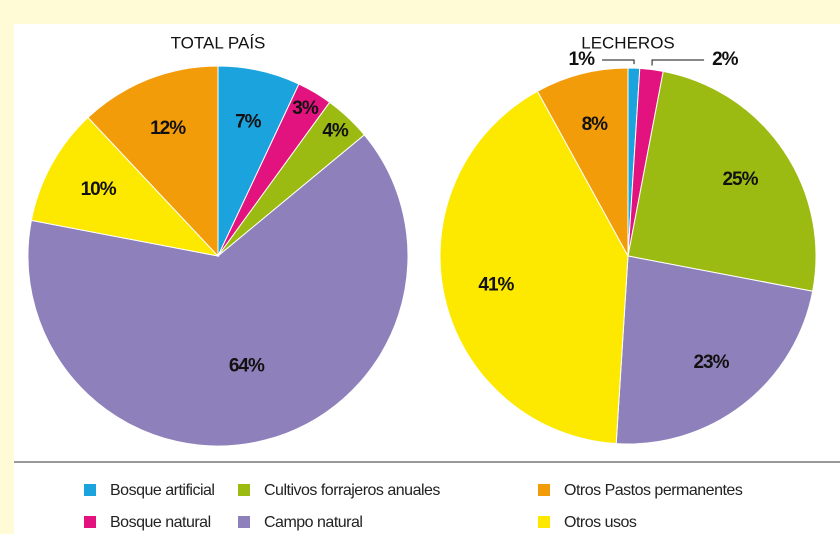 The image size is (840, 539). What do you see at coordinates (582, 59) in the screenshot?
I see `data-label: 1%` at bounding box center [582, 59].